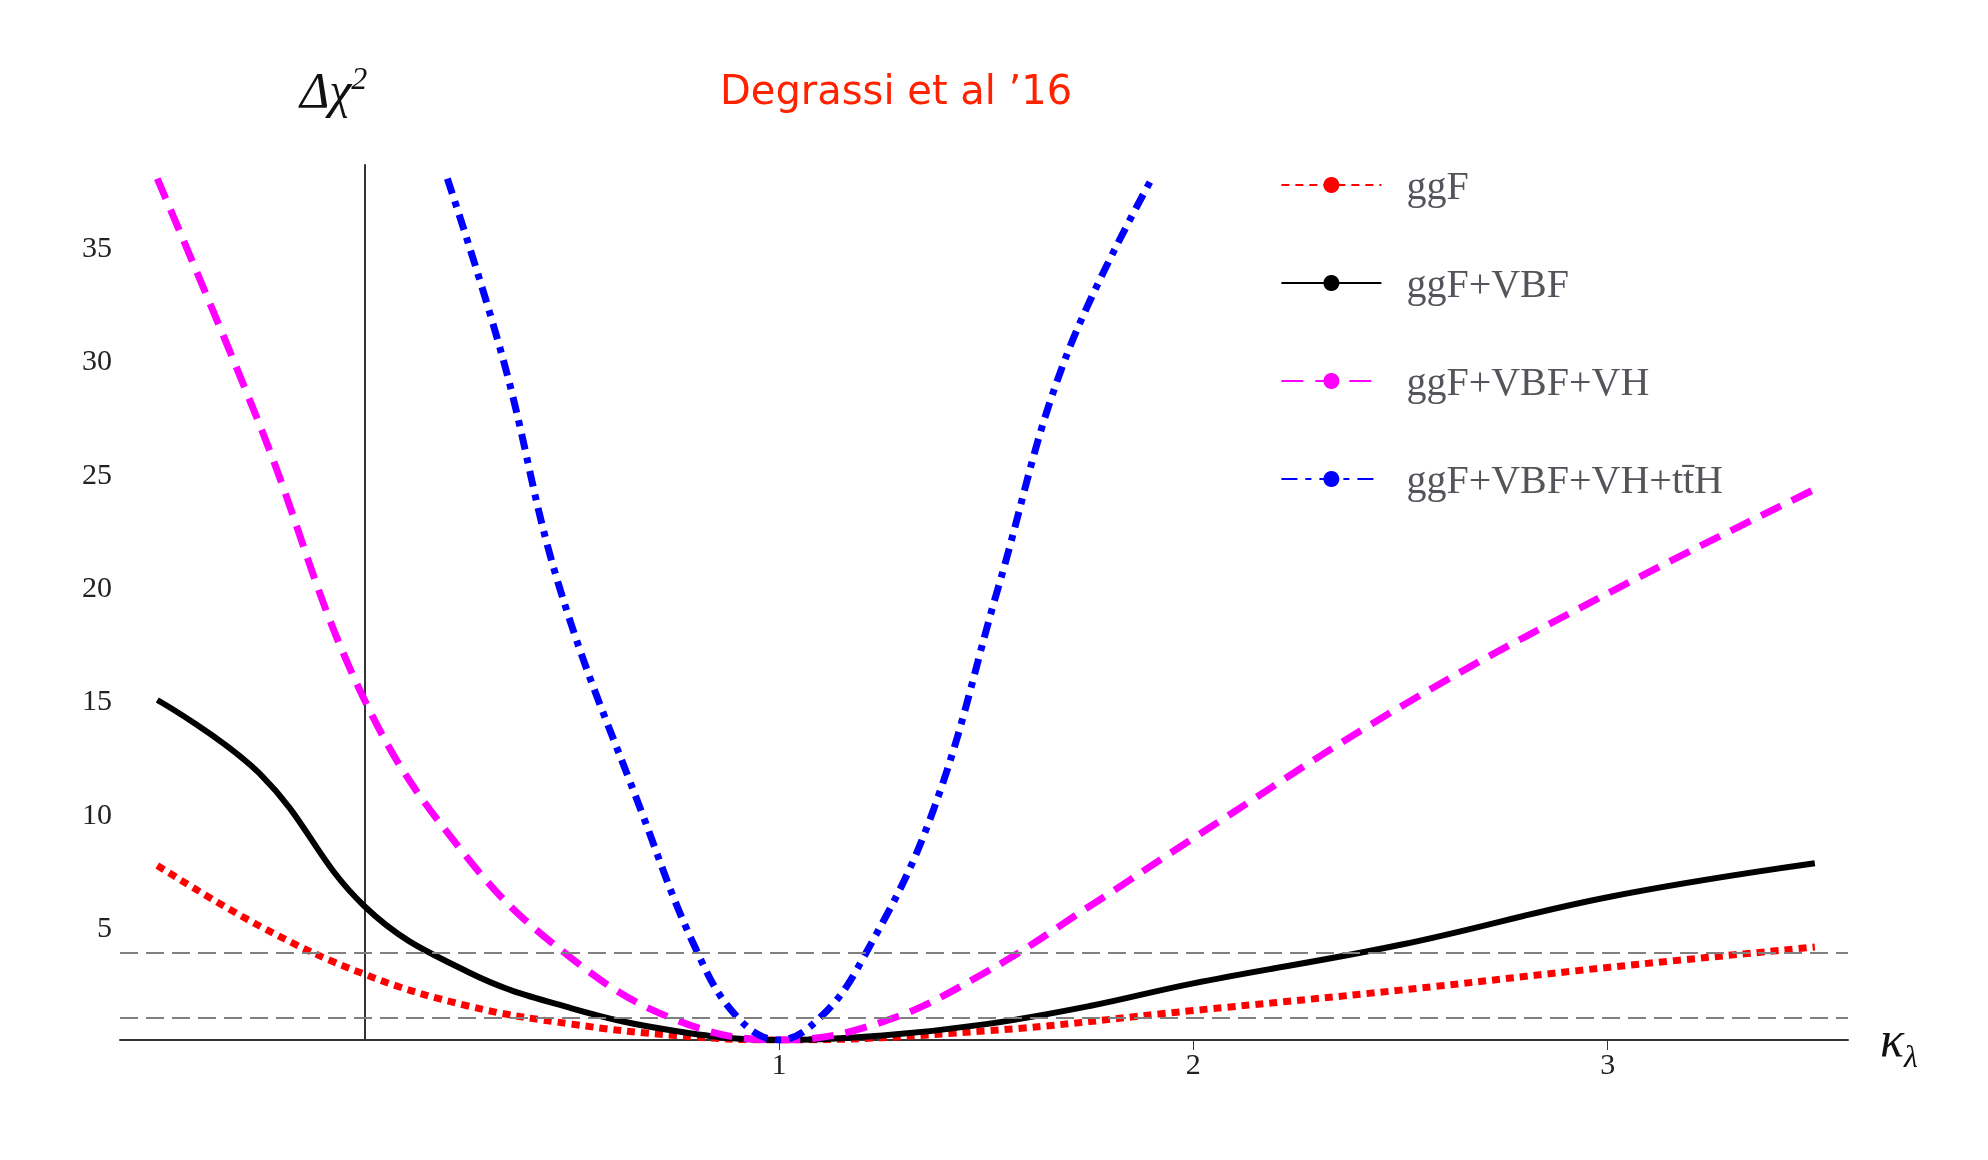 The height and width of the screenshot is (1160, 1988). What do you see at coordinates (97, 587) in the screenshot?
I see `y-tick-label: 20` at bounding box center [97, 587].